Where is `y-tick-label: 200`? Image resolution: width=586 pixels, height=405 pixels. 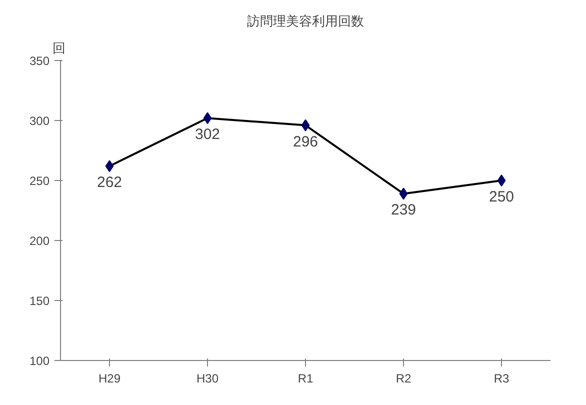 y-tick-label: 200 is located at coordinates (39, 241).